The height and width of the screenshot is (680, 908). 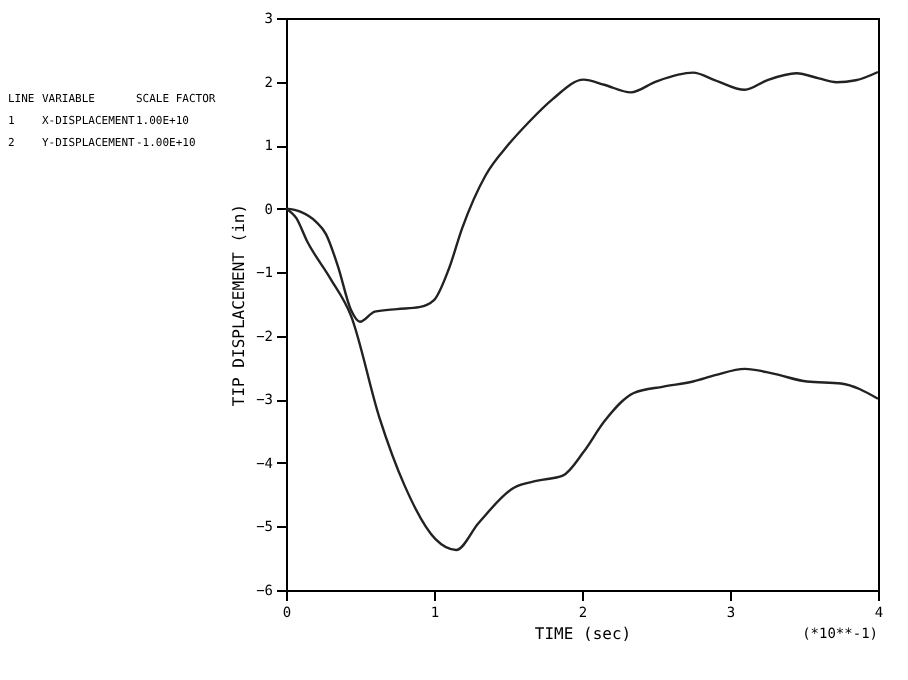 I want to click on x-axis-title: TIME (sec), so click(x=583, y=634).